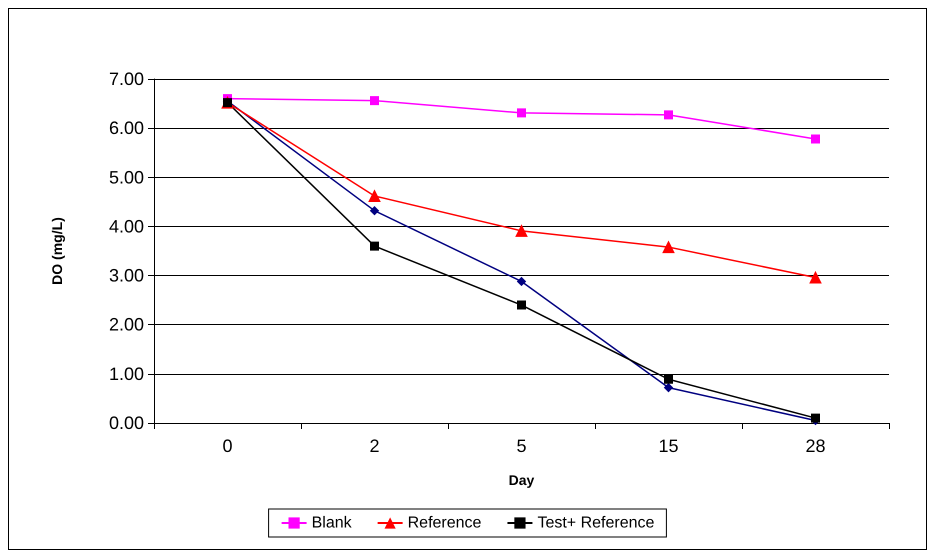 This screenshot has width=935, height=558. I want to click on x-tick-label: 28, so click(815, 446).